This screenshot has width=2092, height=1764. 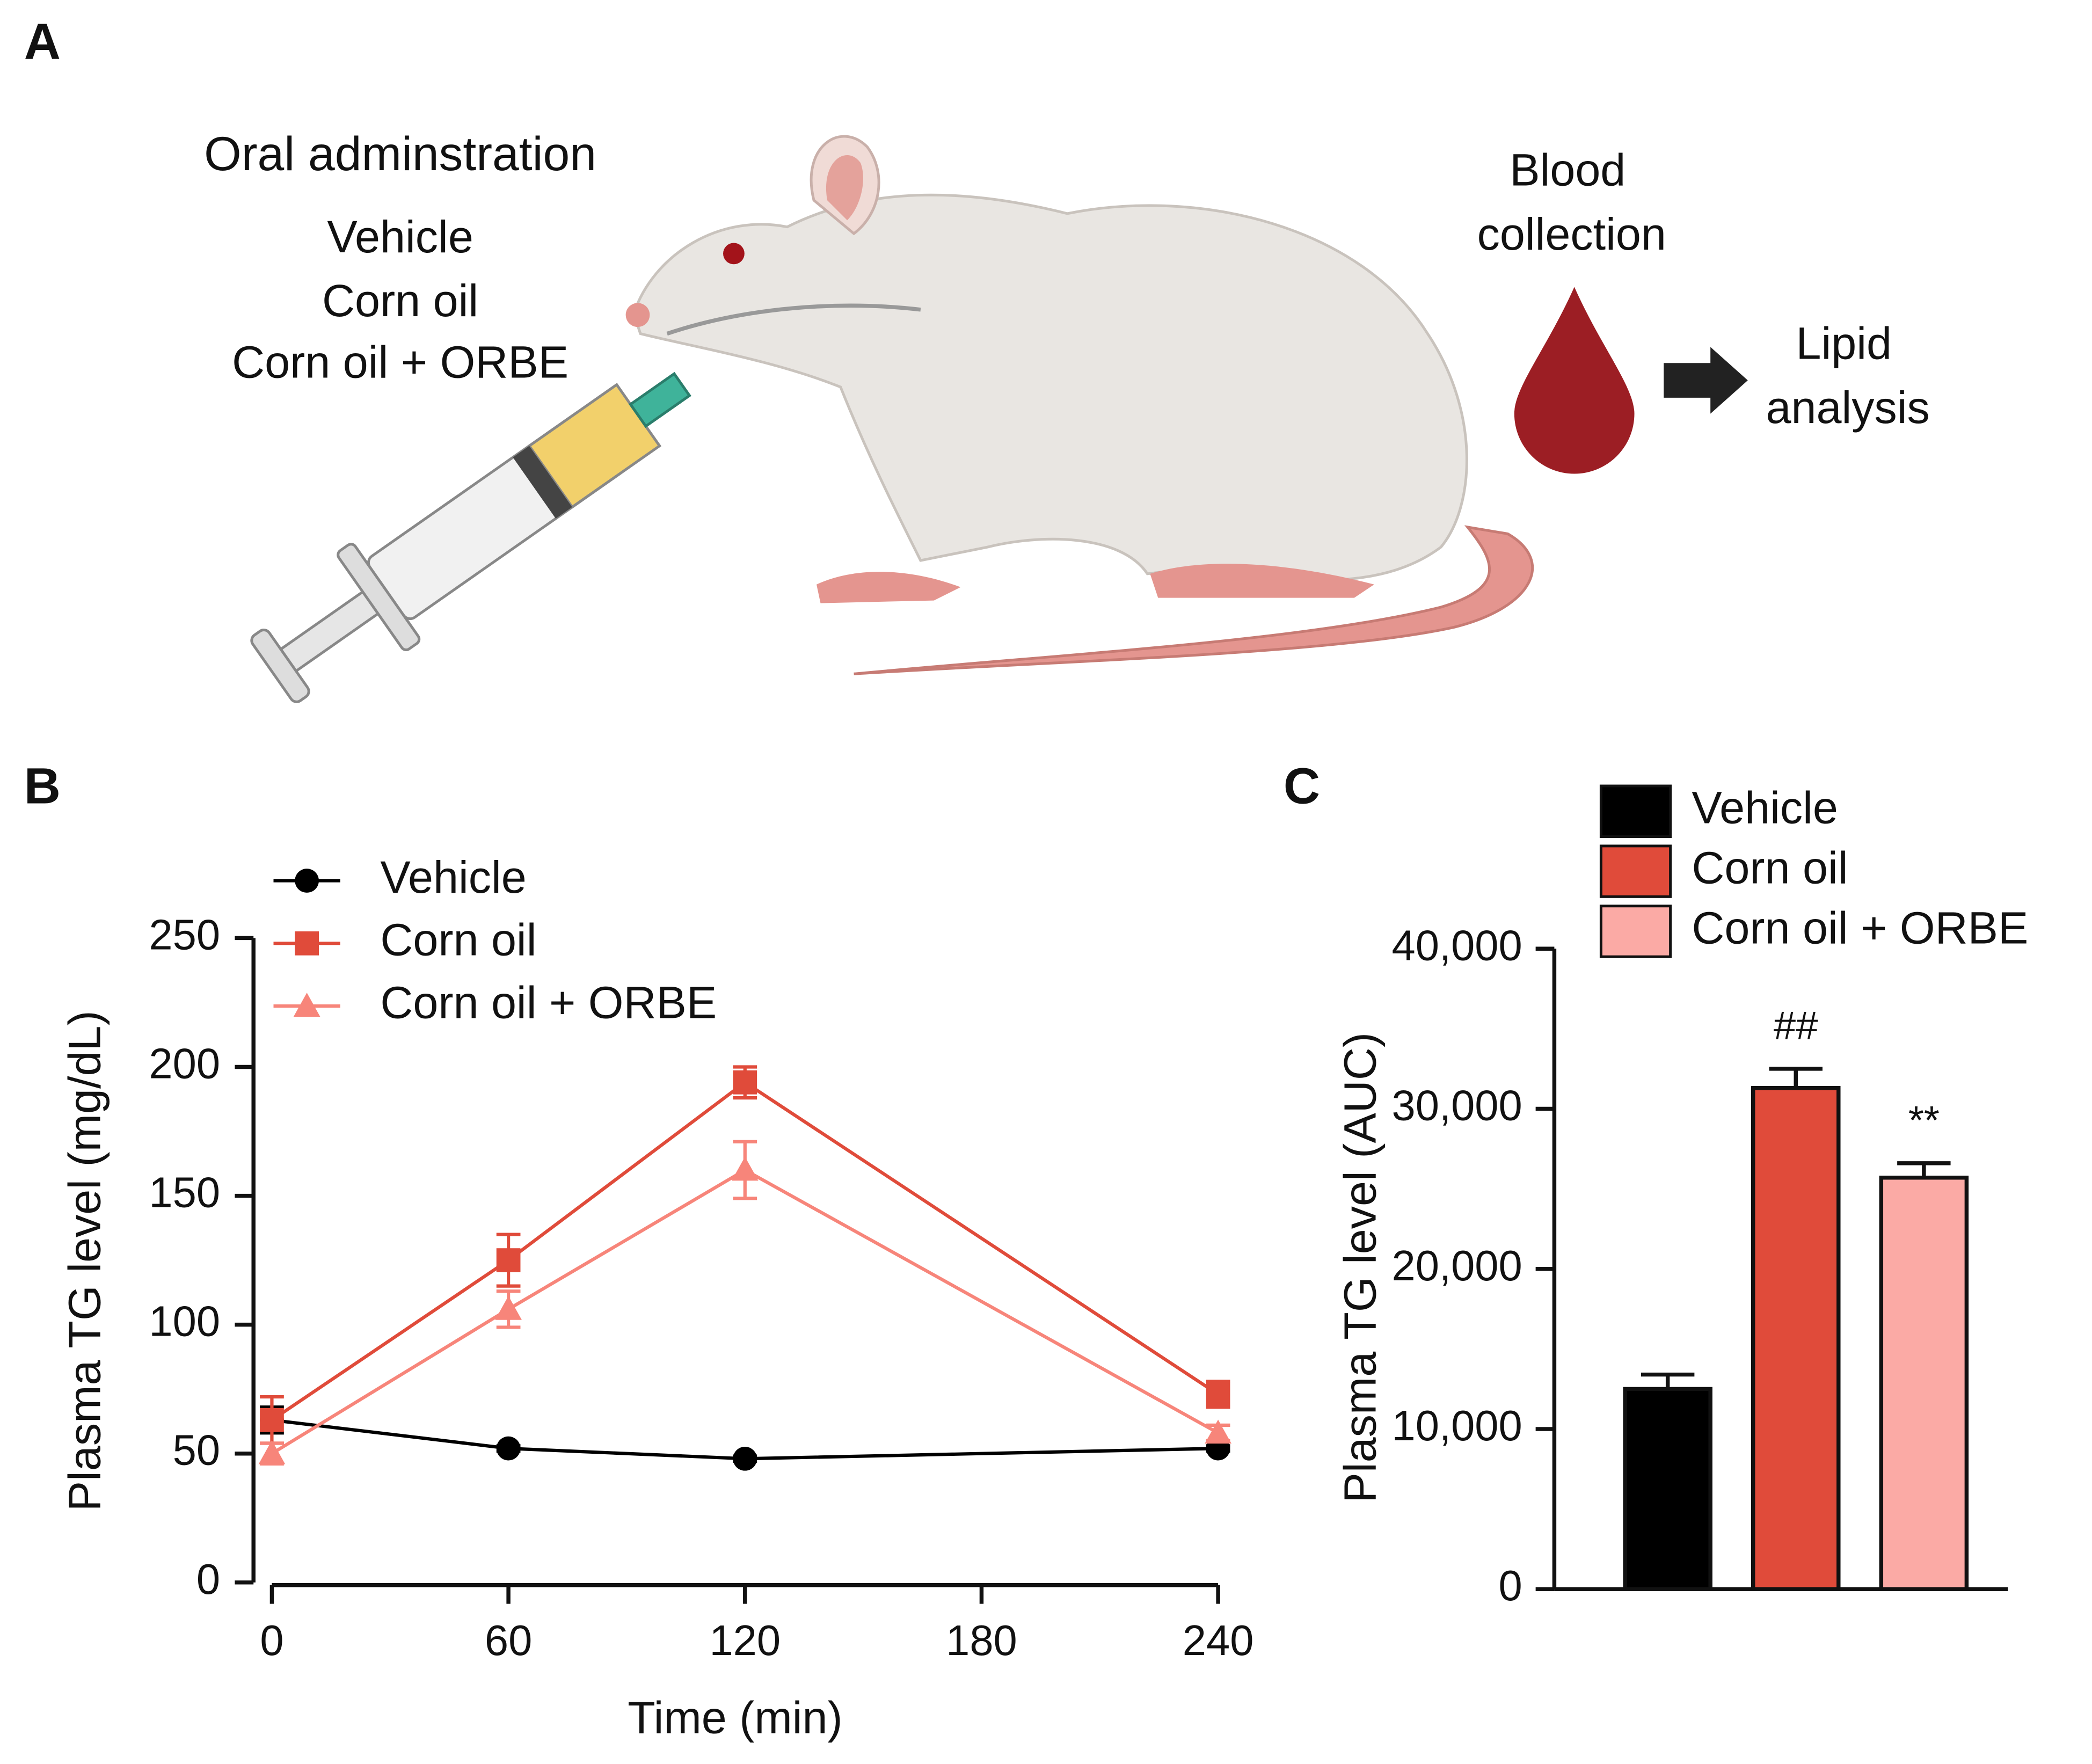 I want to click on y-tick-label: 30,000, so click(x=1457, y=1105).